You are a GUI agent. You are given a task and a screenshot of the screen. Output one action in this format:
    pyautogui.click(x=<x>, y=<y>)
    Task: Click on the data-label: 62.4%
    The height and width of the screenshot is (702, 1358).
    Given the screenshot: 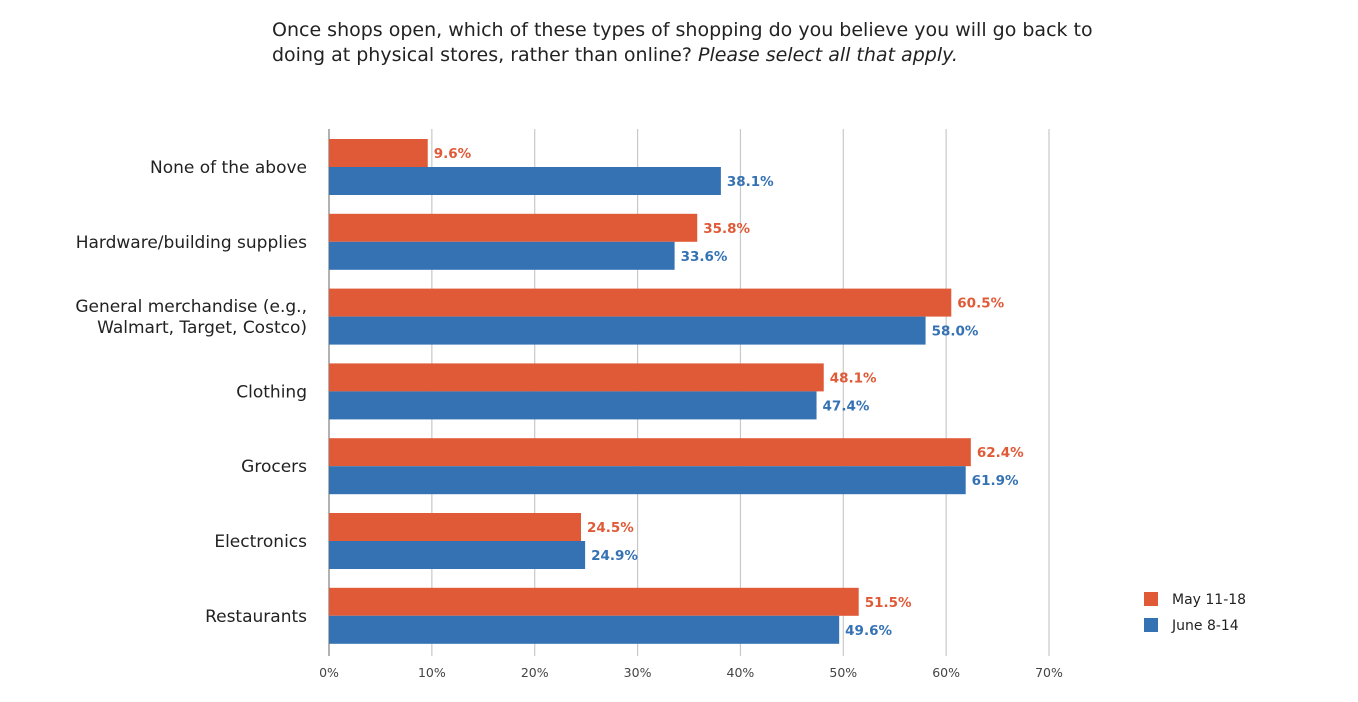 What is the action you would take?
    pyautogui.click(x=1000, y=453)
    